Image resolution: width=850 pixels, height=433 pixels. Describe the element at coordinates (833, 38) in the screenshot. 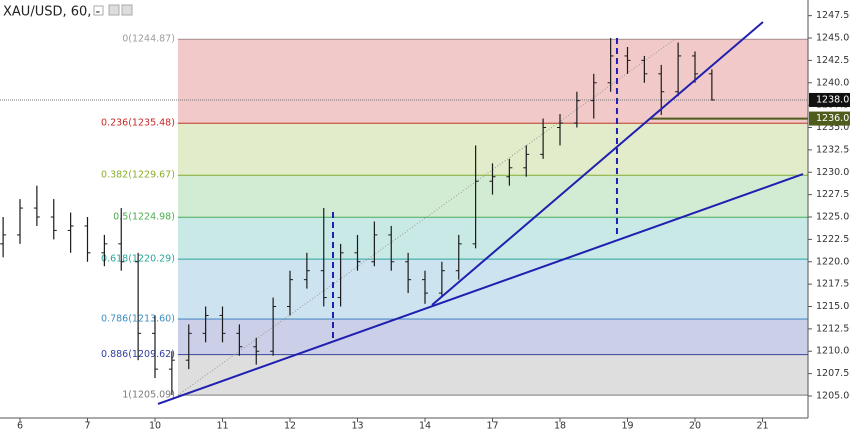

I see `y-tick-label: 1245.00` at that location.